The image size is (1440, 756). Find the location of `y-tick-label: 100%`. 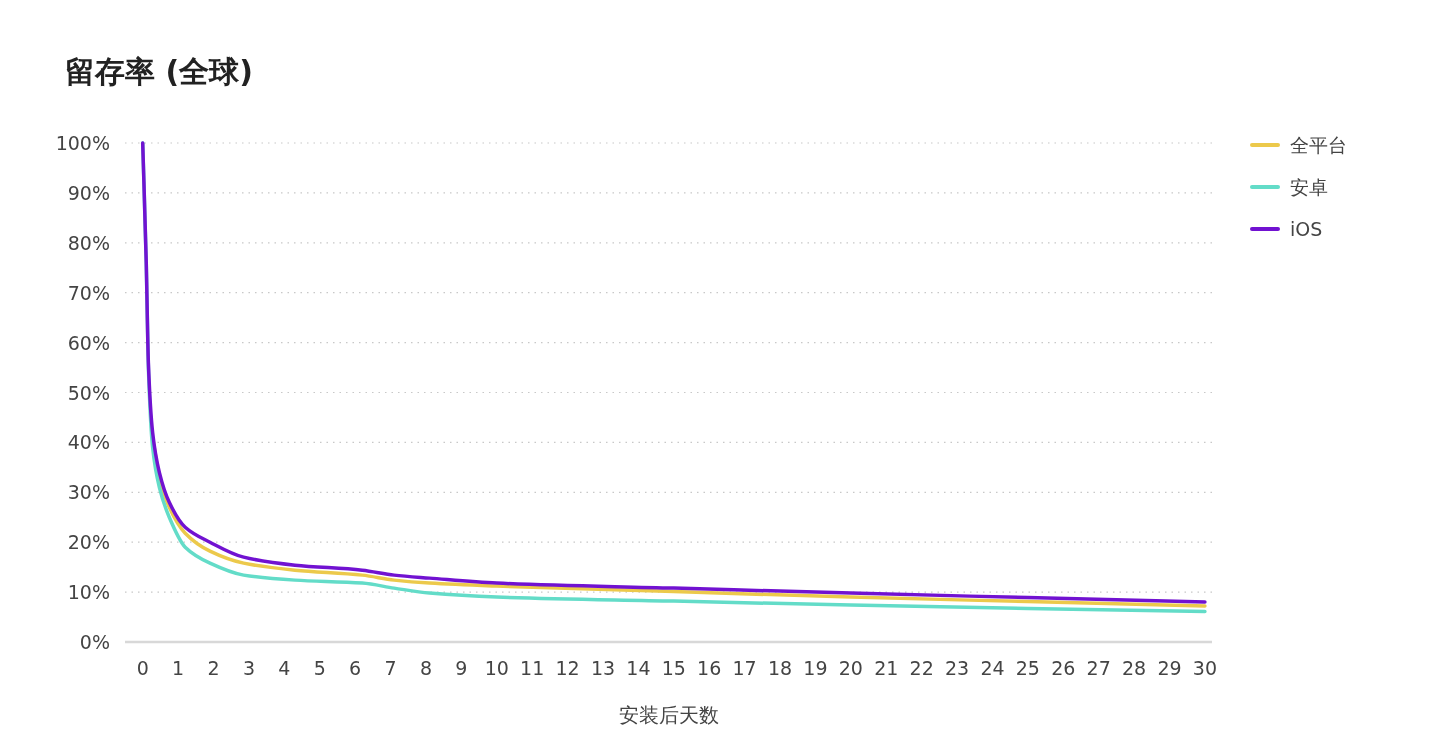

y-tick-label: 100% is located at coordinates (82, 143).